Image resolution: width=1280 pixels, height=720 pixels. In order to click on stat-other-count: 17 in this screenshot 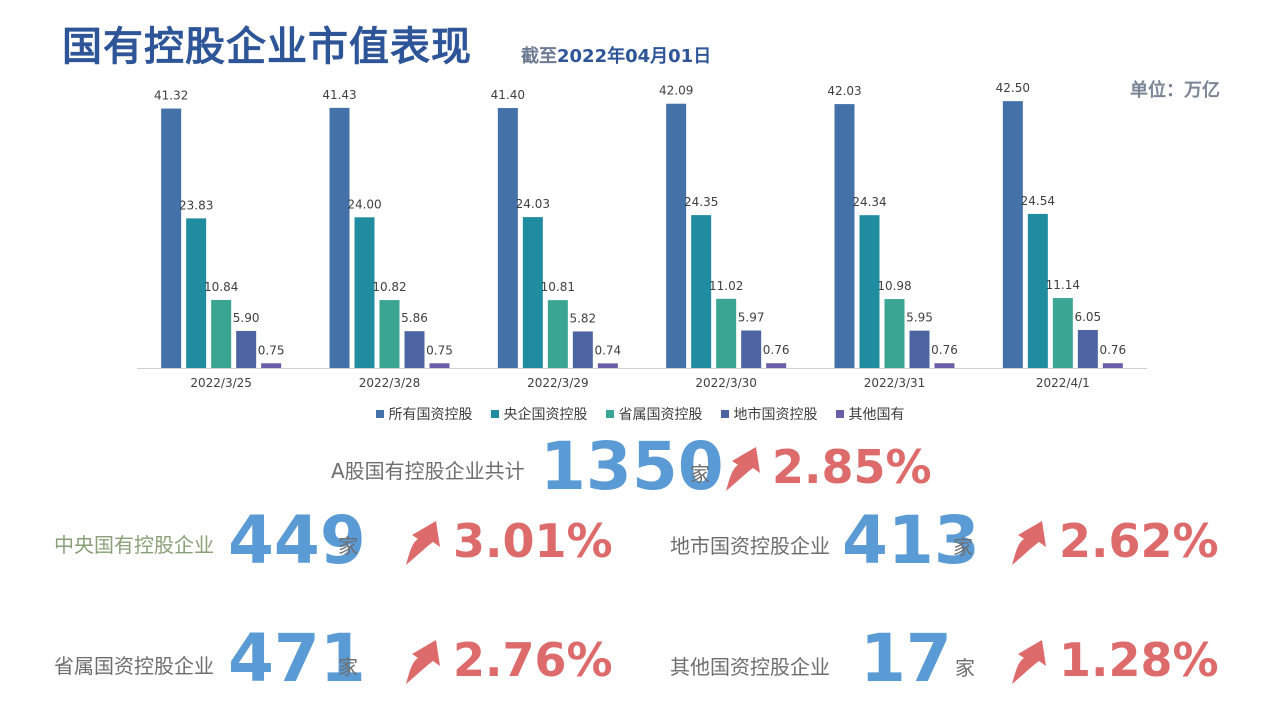, I will do `click(906, 658)`.